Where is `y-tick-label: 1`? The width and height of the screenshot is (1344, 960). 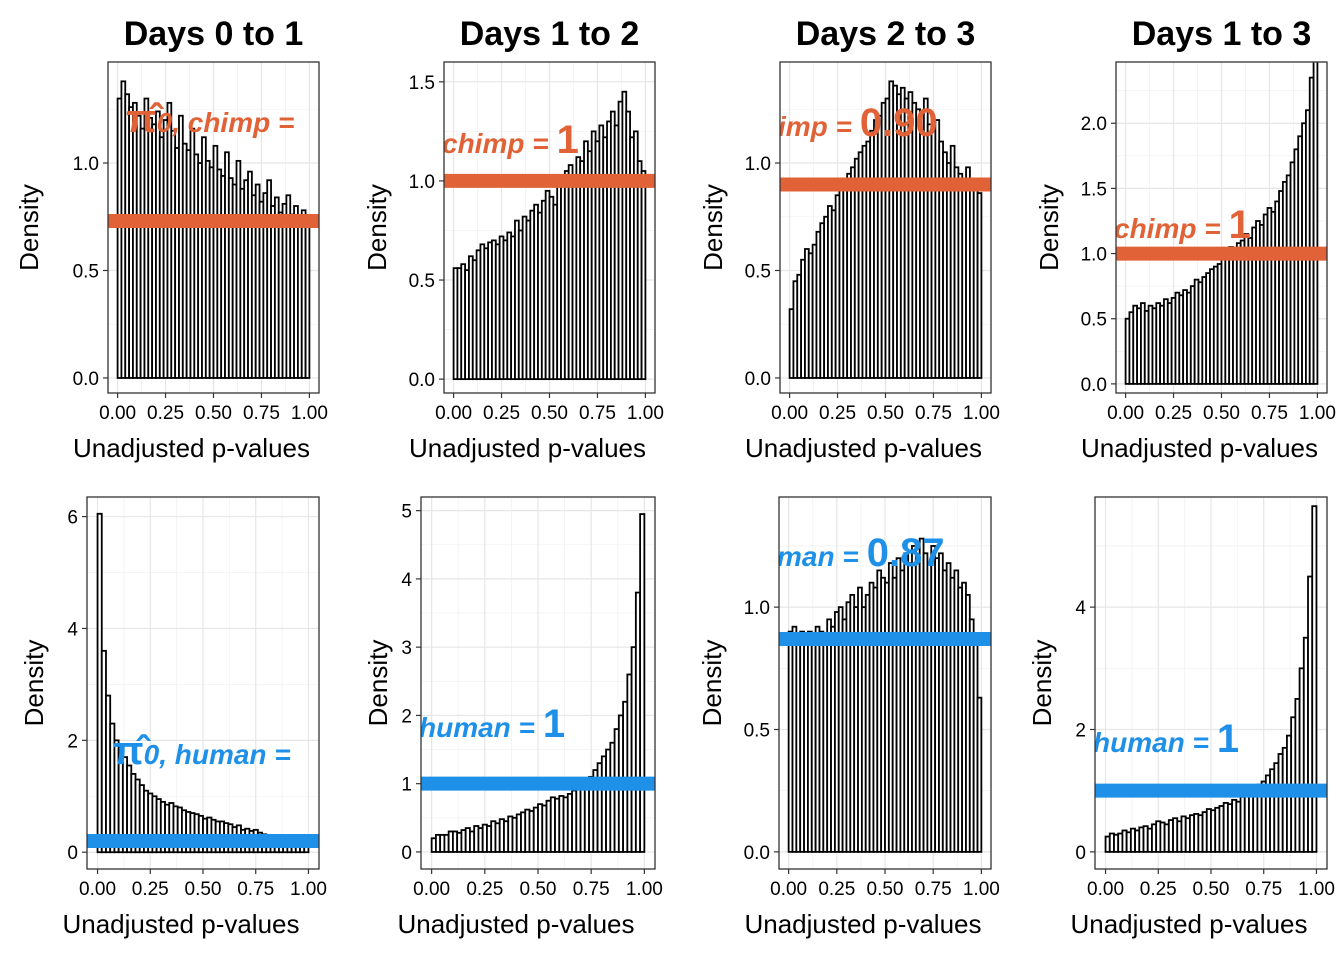
y-tick-label: 1 is located at coordinates (406, 785).